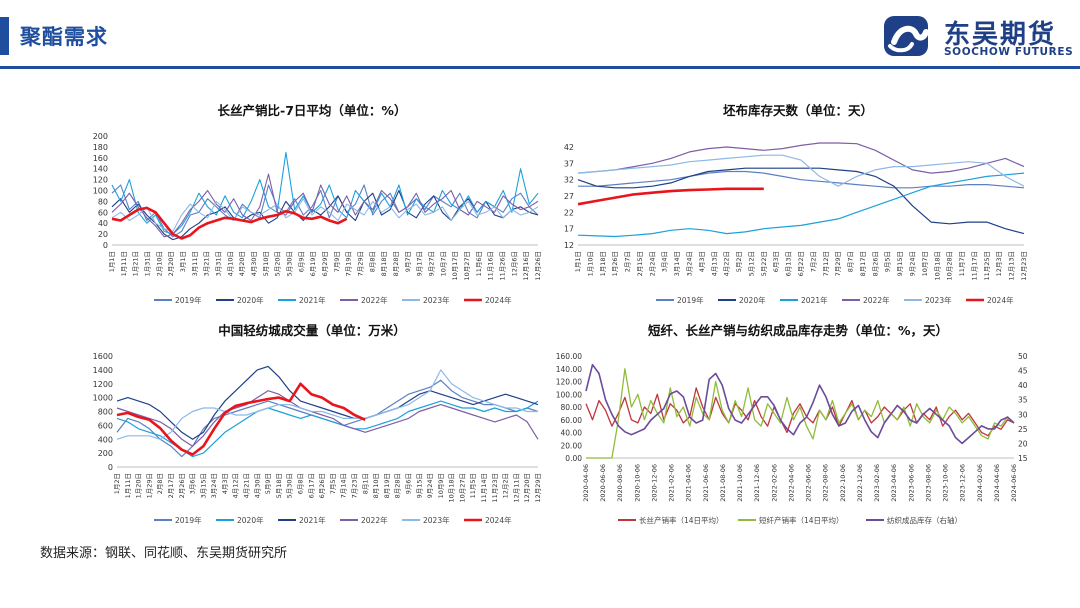 This screenshot has height=608, width=1080. I want to click on x-tick-label: 12月16日, so click(526, 266).